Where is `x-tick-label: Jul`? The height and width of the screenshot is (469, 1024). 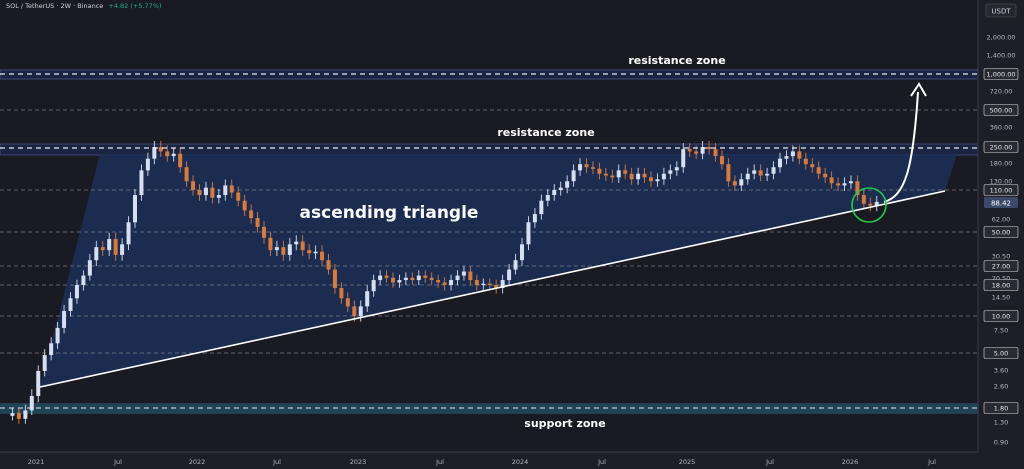 x-tick-label: Jul is located at coordinates (601, 462).